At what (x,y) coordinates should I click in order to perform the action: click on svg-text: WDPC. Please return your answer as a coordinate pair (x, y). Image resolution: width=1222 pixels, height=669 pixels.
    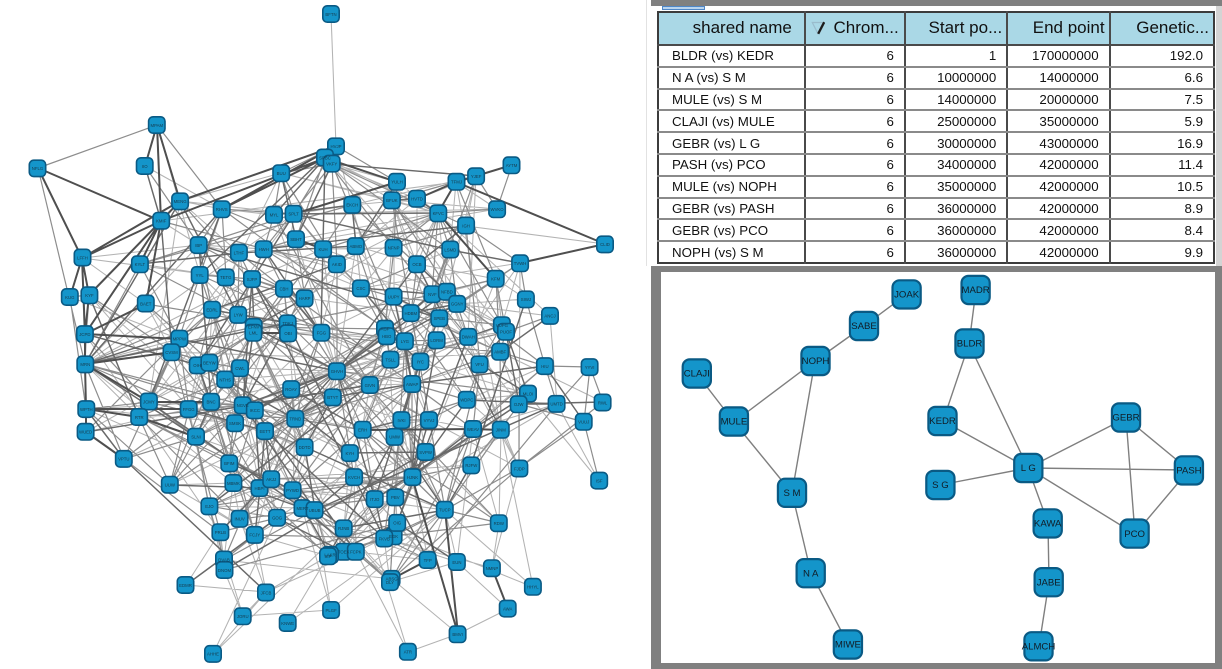
    Looking at the image, I should click on (466, 400).